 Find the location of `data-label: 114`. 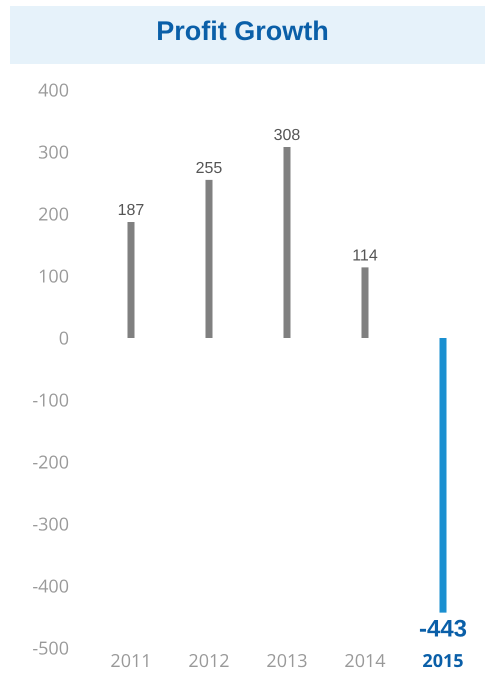

data-label: 114 is located at coordinates (365, 255).